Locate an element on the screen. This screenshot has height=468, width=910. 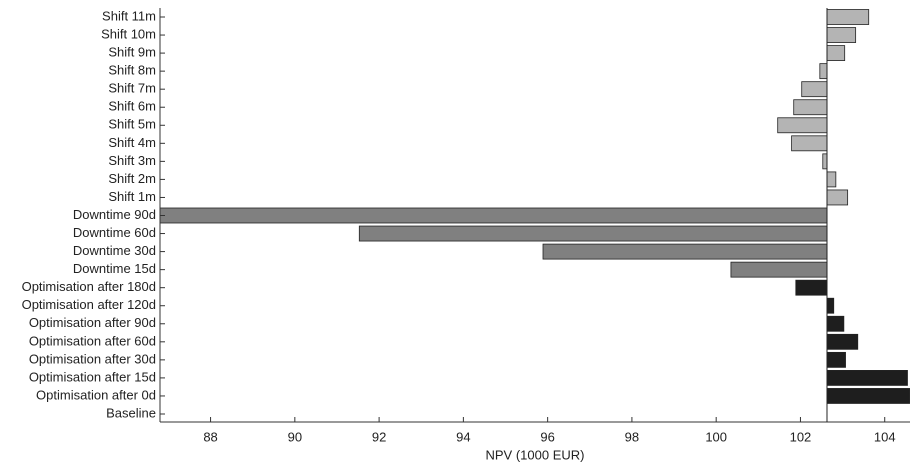
y-tick-label: Downtime 90d is located at coordinates (114, 214).